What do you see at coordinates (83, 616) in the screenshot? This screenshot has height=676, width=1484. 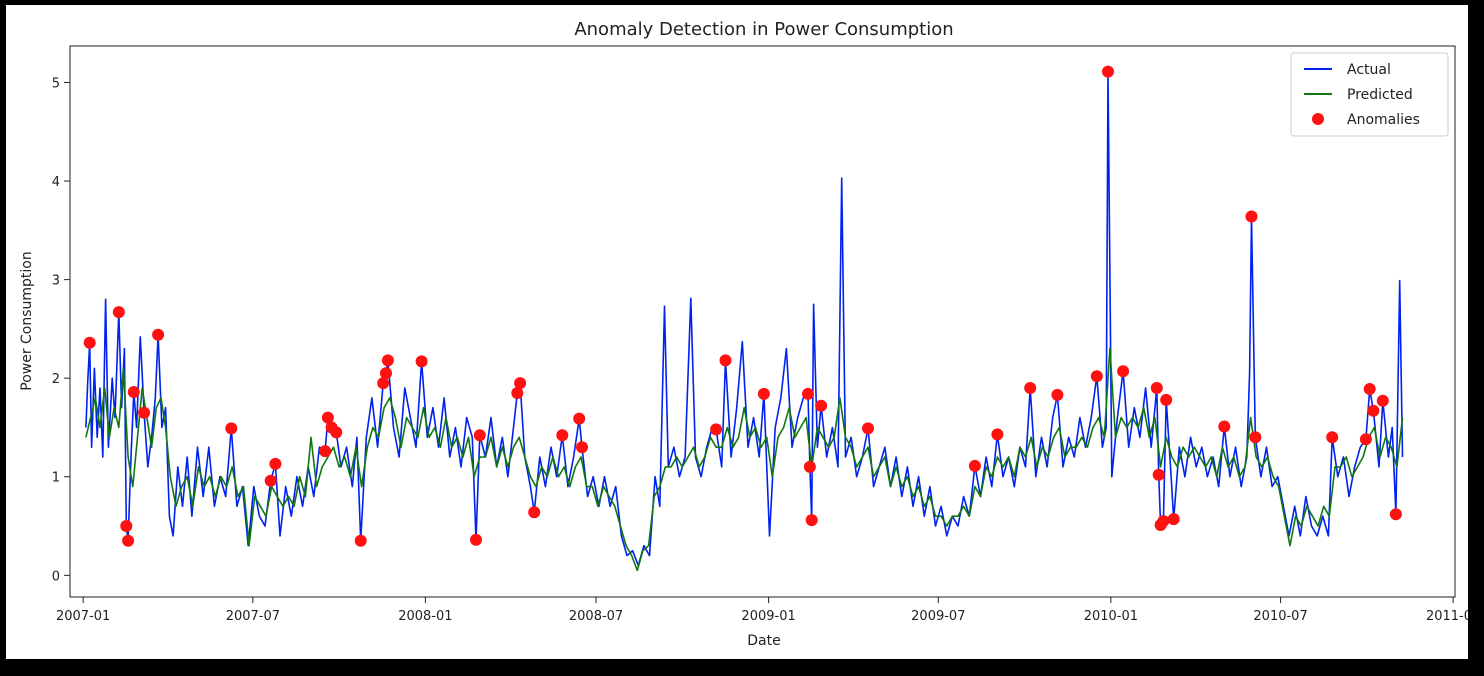 I see `x-tick-label: 2007-01` at bounding box center [83, 616].